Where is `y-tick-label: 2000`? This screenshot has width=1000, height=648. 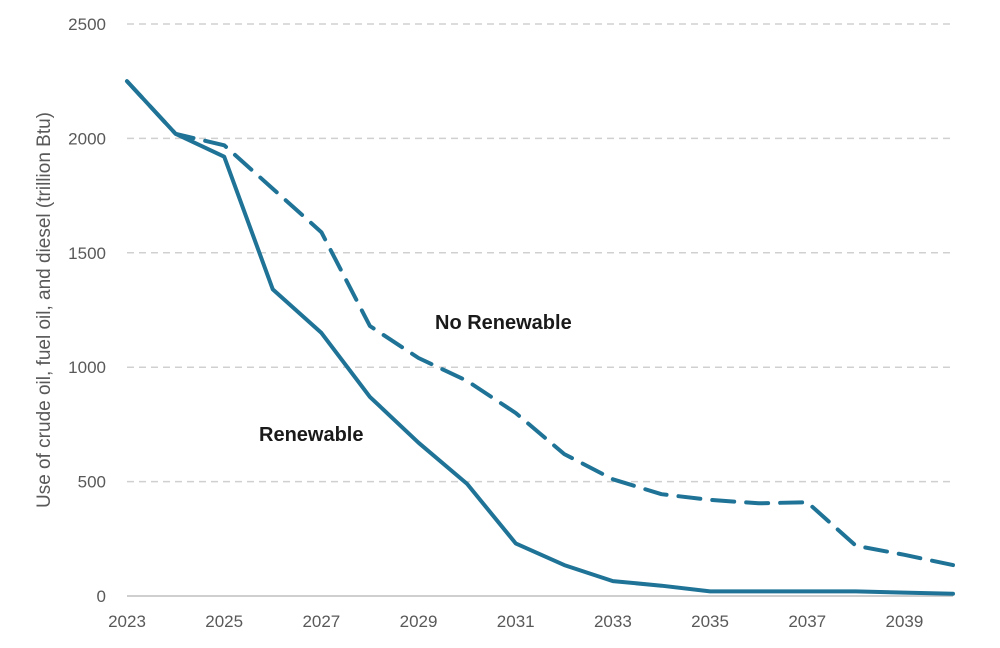 y-tick-label: 2000 is located at coordinates (87, 138).